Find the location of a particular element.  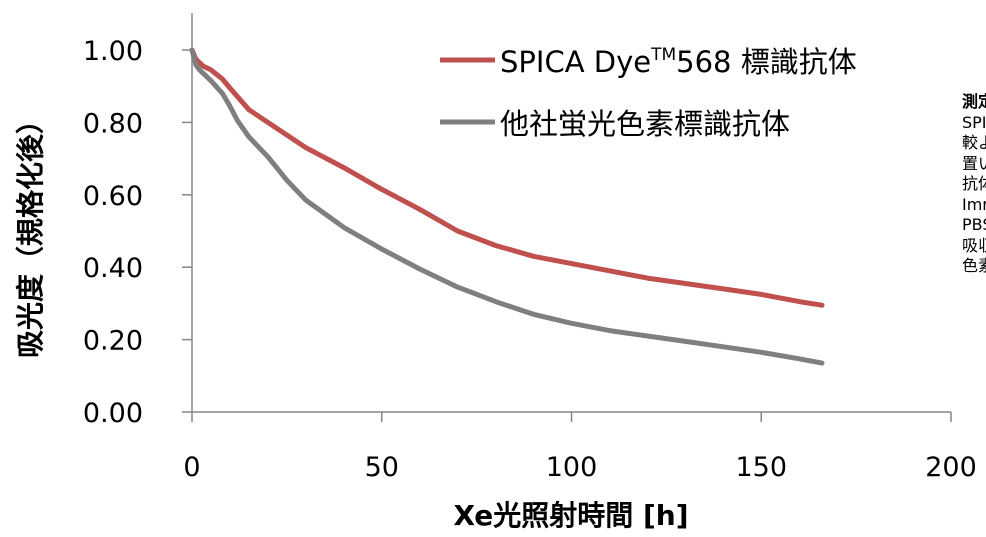

notes-line: 抗体 is located at coordinates (974, 183).